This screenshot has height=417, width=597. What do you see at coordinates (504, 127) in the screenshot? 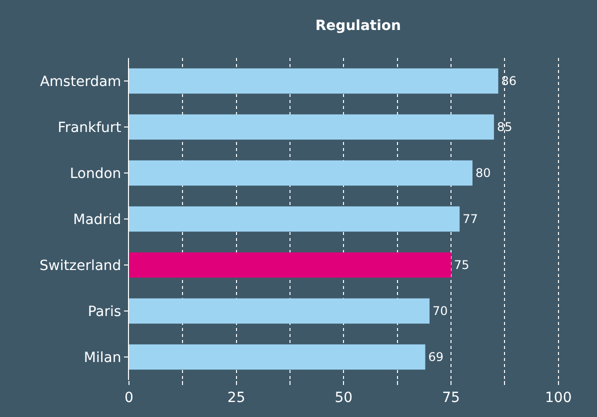
I see `data-label: 85` at bounding box center [504, 127].